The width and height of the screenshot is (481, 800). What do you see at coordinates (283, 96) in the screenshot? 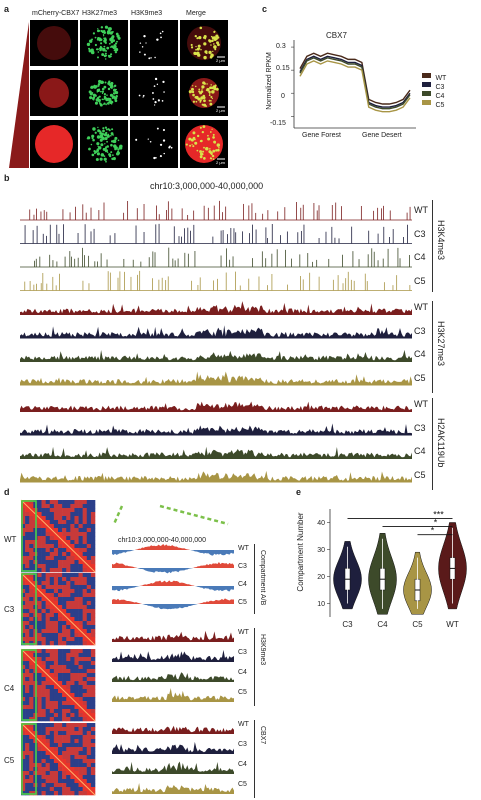
I see `ytick-0: 0` at bounding box center [283, 96].